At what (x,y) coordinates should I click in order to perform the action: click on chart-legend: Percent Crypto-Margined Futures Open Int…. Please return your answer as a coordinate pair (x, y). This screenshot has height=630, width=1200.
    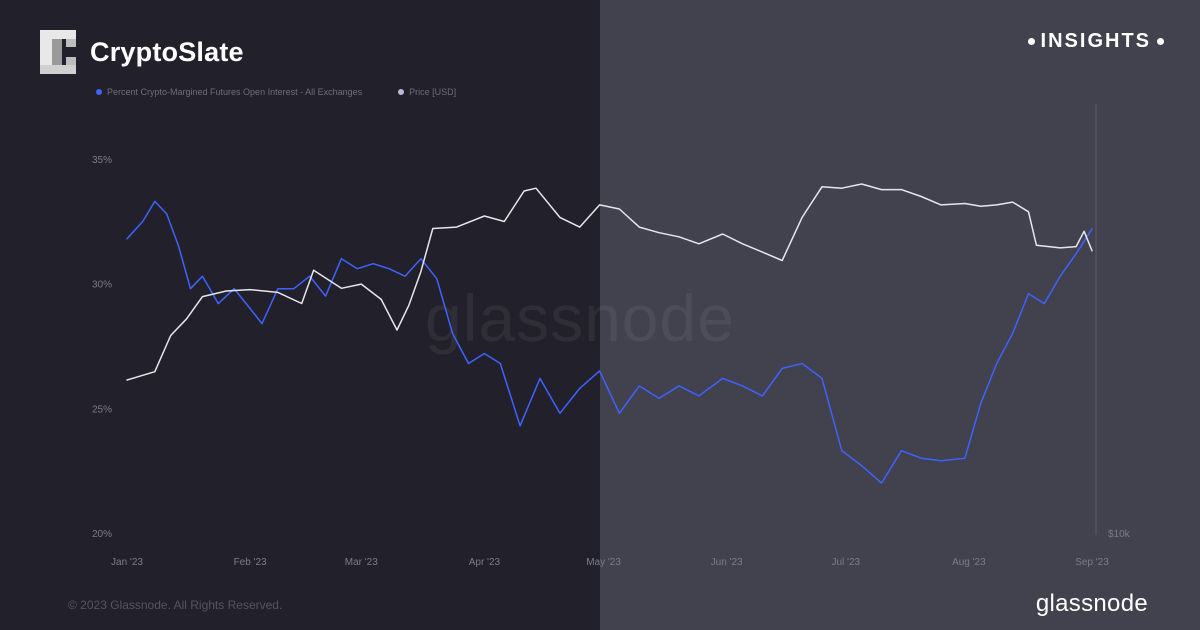
    Looking at the image, I should click on (294, 92).